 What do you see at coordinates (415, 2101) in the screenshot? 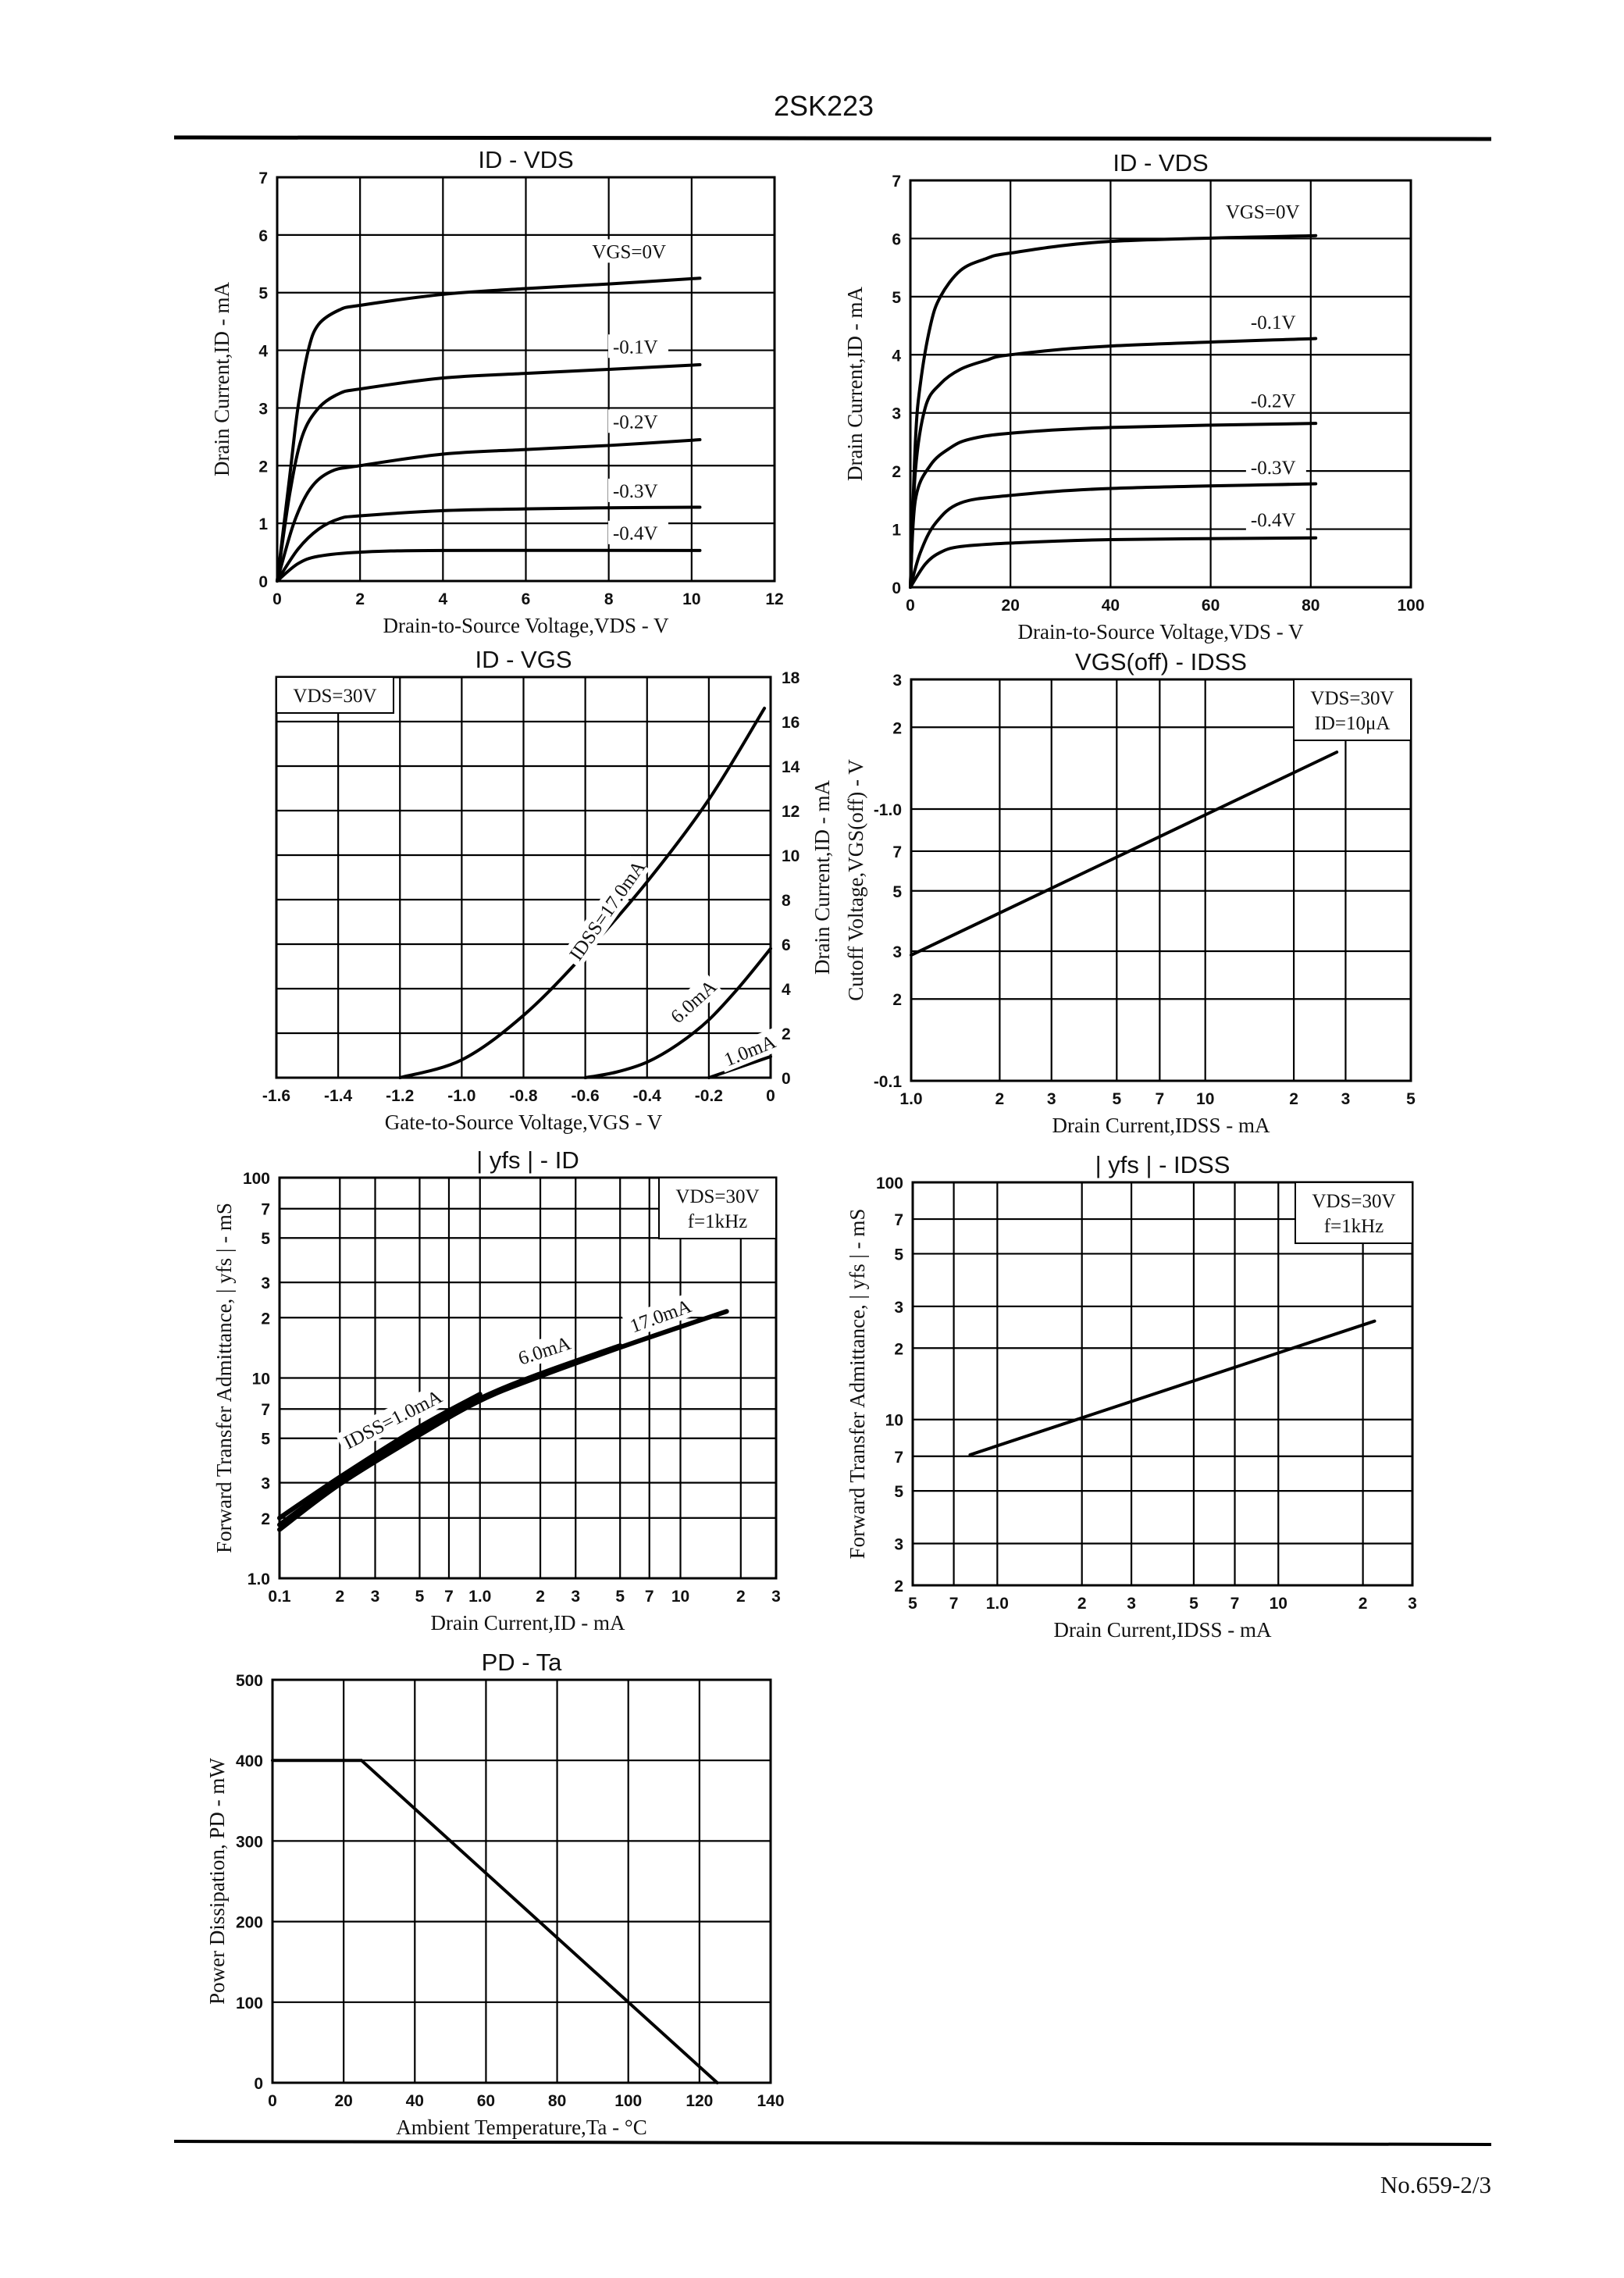
I see `x-tick-label: 40` at bounding box center [415, 2101].